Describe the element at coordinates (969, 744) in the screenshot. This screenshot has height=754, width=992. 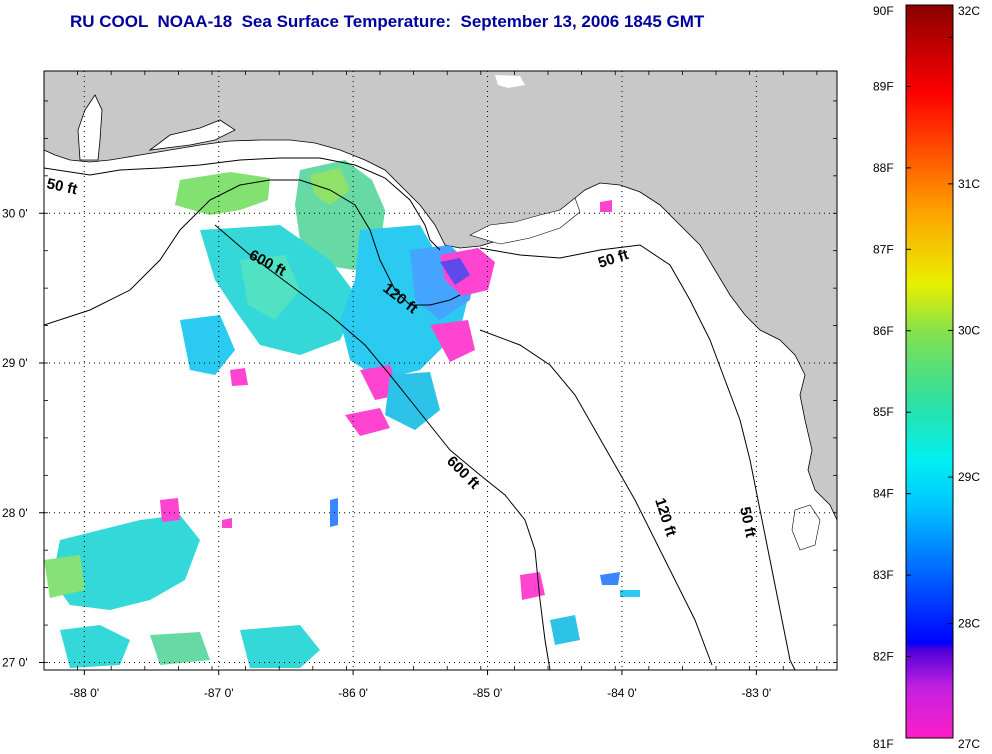
I see `colorbar-celsius-label: 27C` at that location.